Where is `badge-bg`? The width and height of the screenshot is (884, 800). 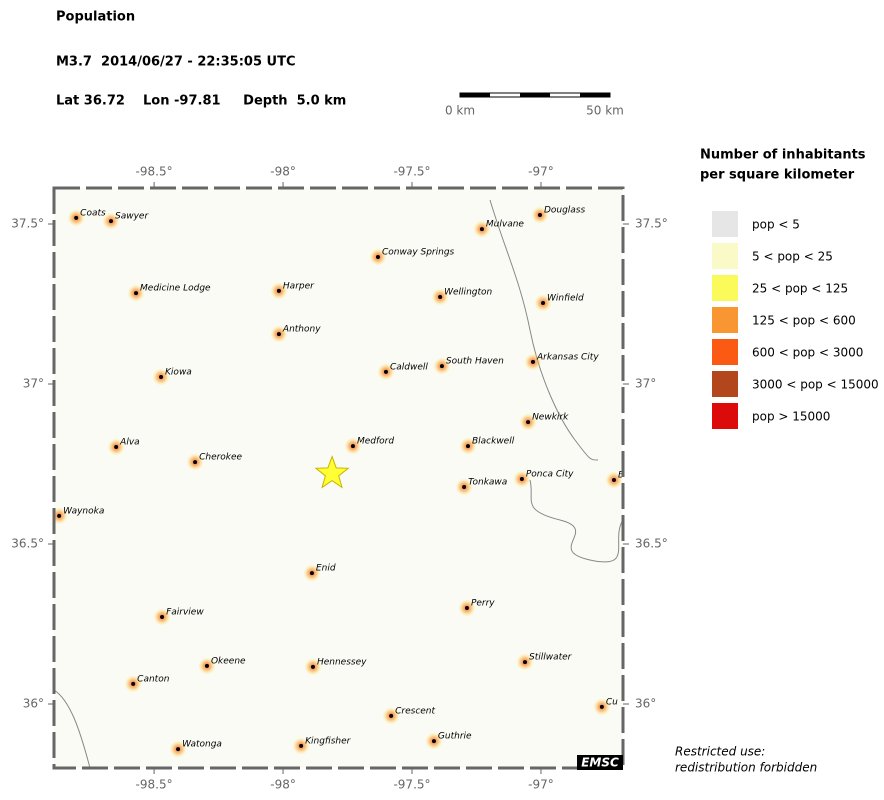 badge-bg is located at coordinates (600, 762).